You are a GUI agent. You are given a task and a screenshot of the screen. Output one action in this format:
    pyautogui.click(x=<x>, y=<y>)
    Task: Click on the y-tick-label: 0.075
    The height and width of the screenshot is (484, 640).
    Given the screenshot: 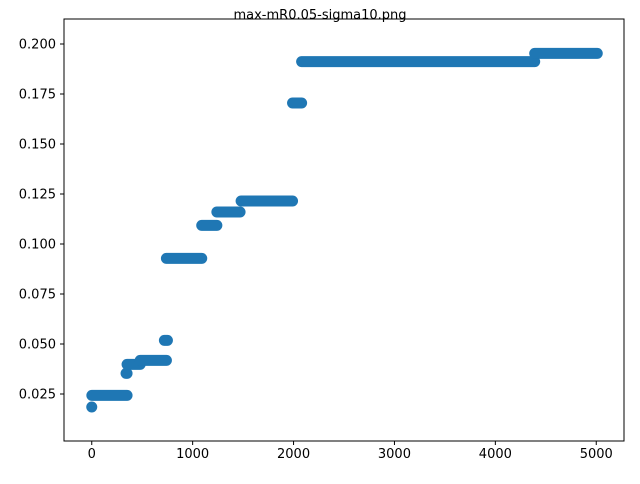 What is the action you would take?
    pyautogui.click(x=37, y=295)
    